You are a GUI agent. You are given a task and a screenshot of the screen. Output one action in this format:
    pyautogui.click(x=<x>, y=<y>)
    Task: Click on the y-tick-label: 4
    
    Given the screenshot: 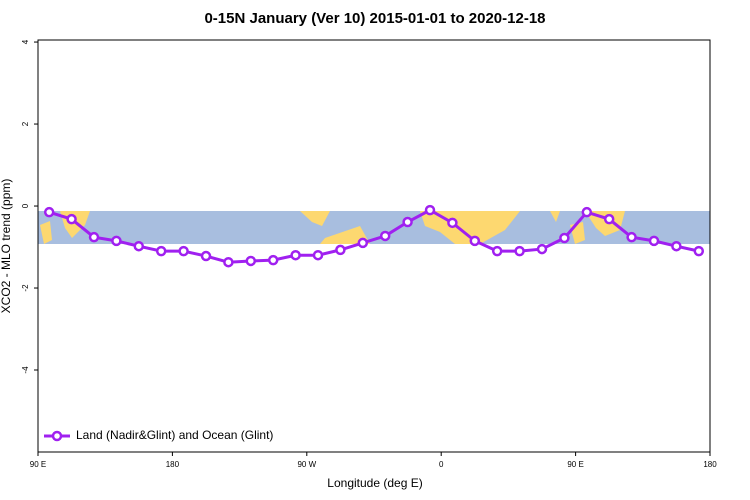 What is the action you would take?
    pyautogui.click(x=25, y=41)
    